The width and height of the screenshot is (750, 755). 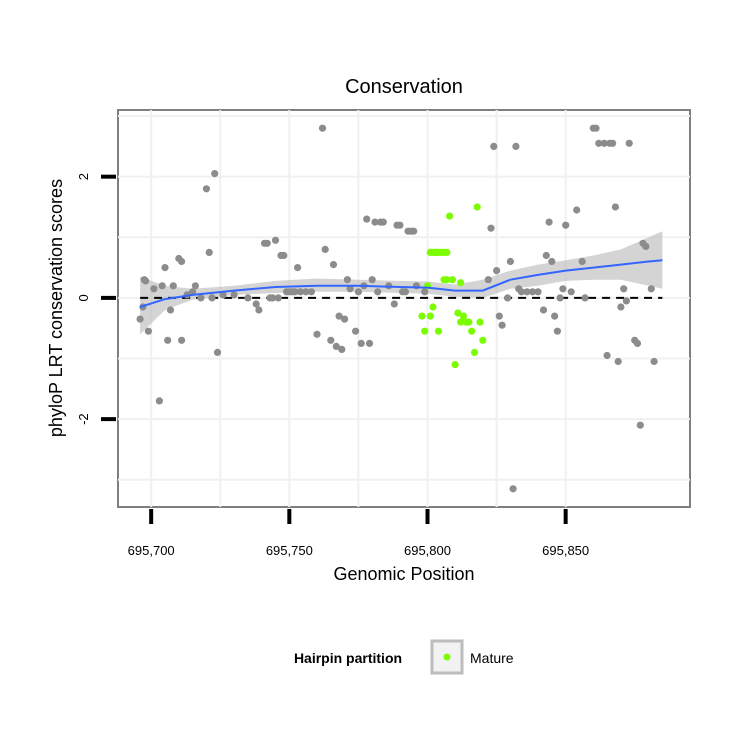 What do you see at coordinates (403, 574) in the screenshot?
I see `x-axis-title: Genomic Position` at bounding box center [403, 574].